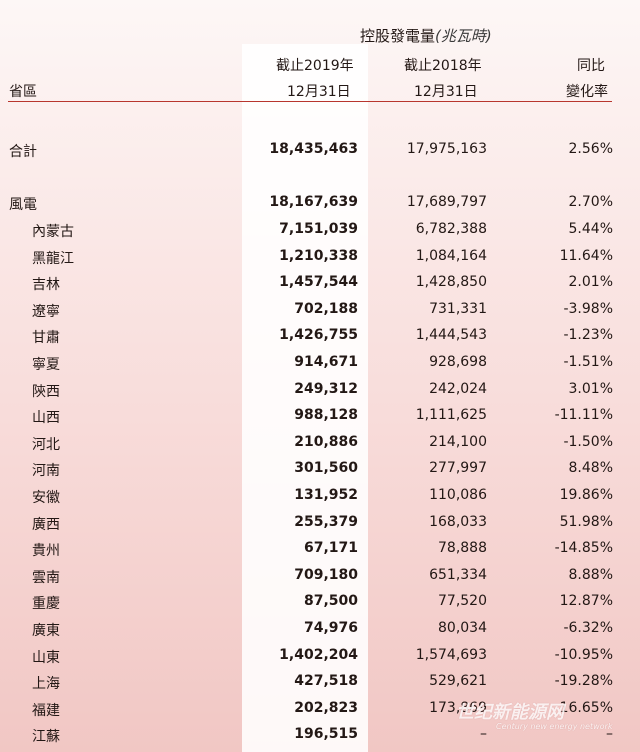  I want to click on value-2018: 6,782,388, so click(451, 229).